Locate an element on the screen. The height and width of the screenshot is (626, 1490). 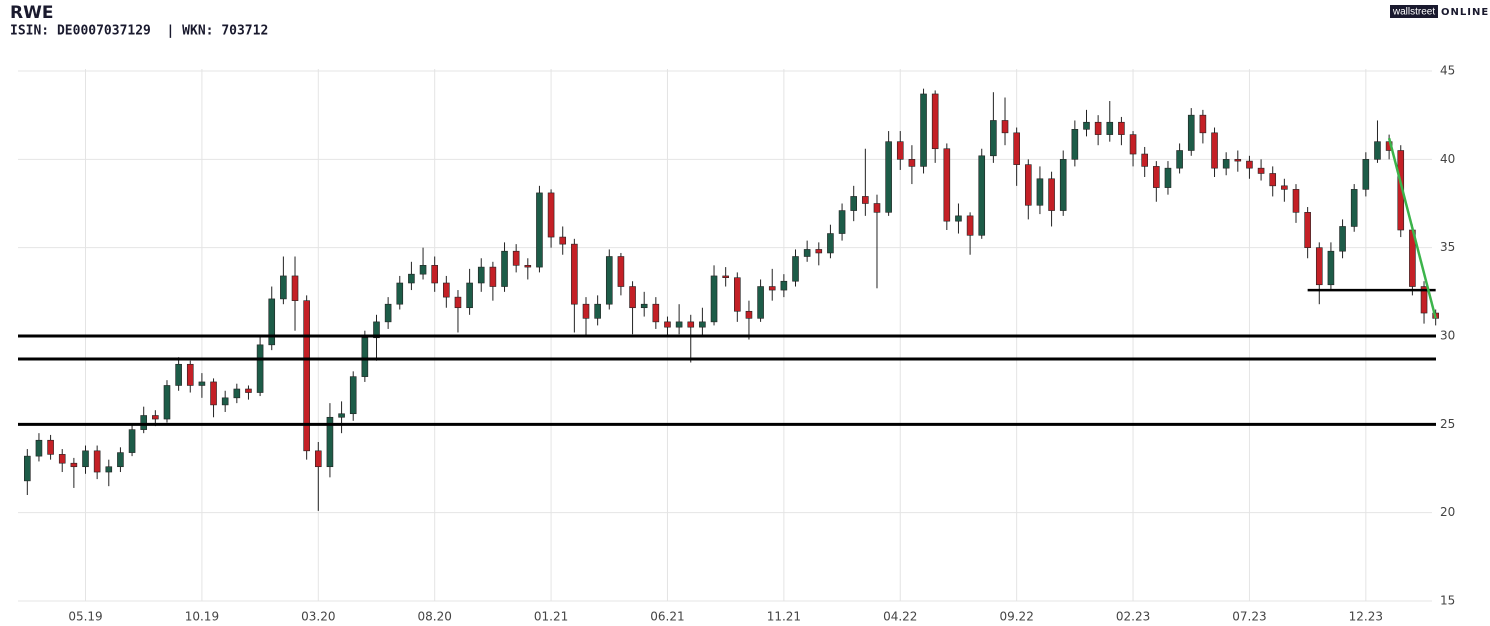
x-tick-label: 03.20 is located at coordinates (318, 616).